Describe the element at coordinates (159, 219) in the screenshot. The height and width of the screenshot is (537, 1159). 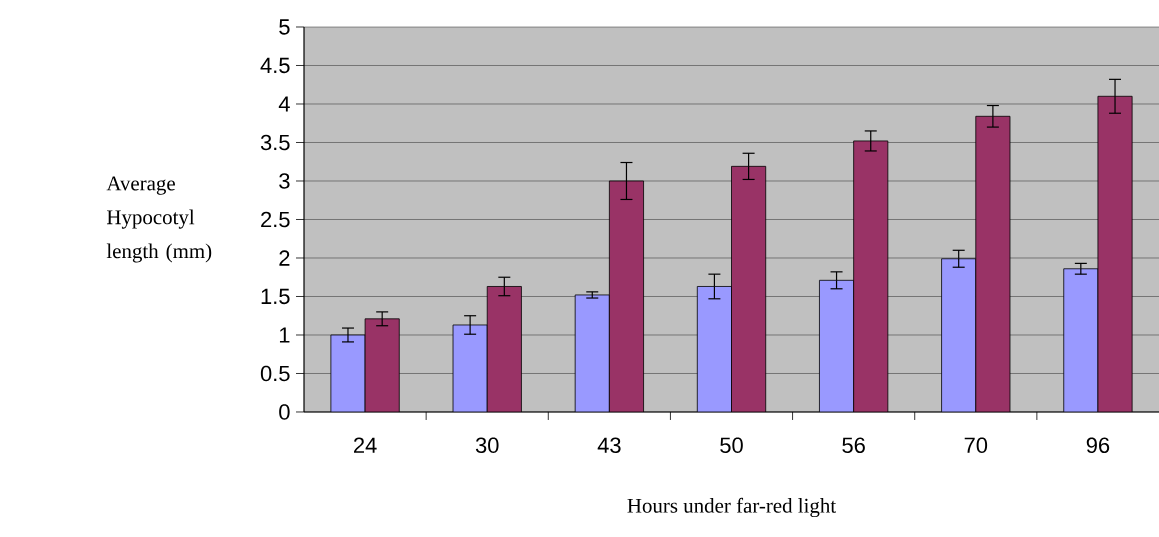
I see `y-axis-title: Average Hypocotyl length (mm)` at that location.